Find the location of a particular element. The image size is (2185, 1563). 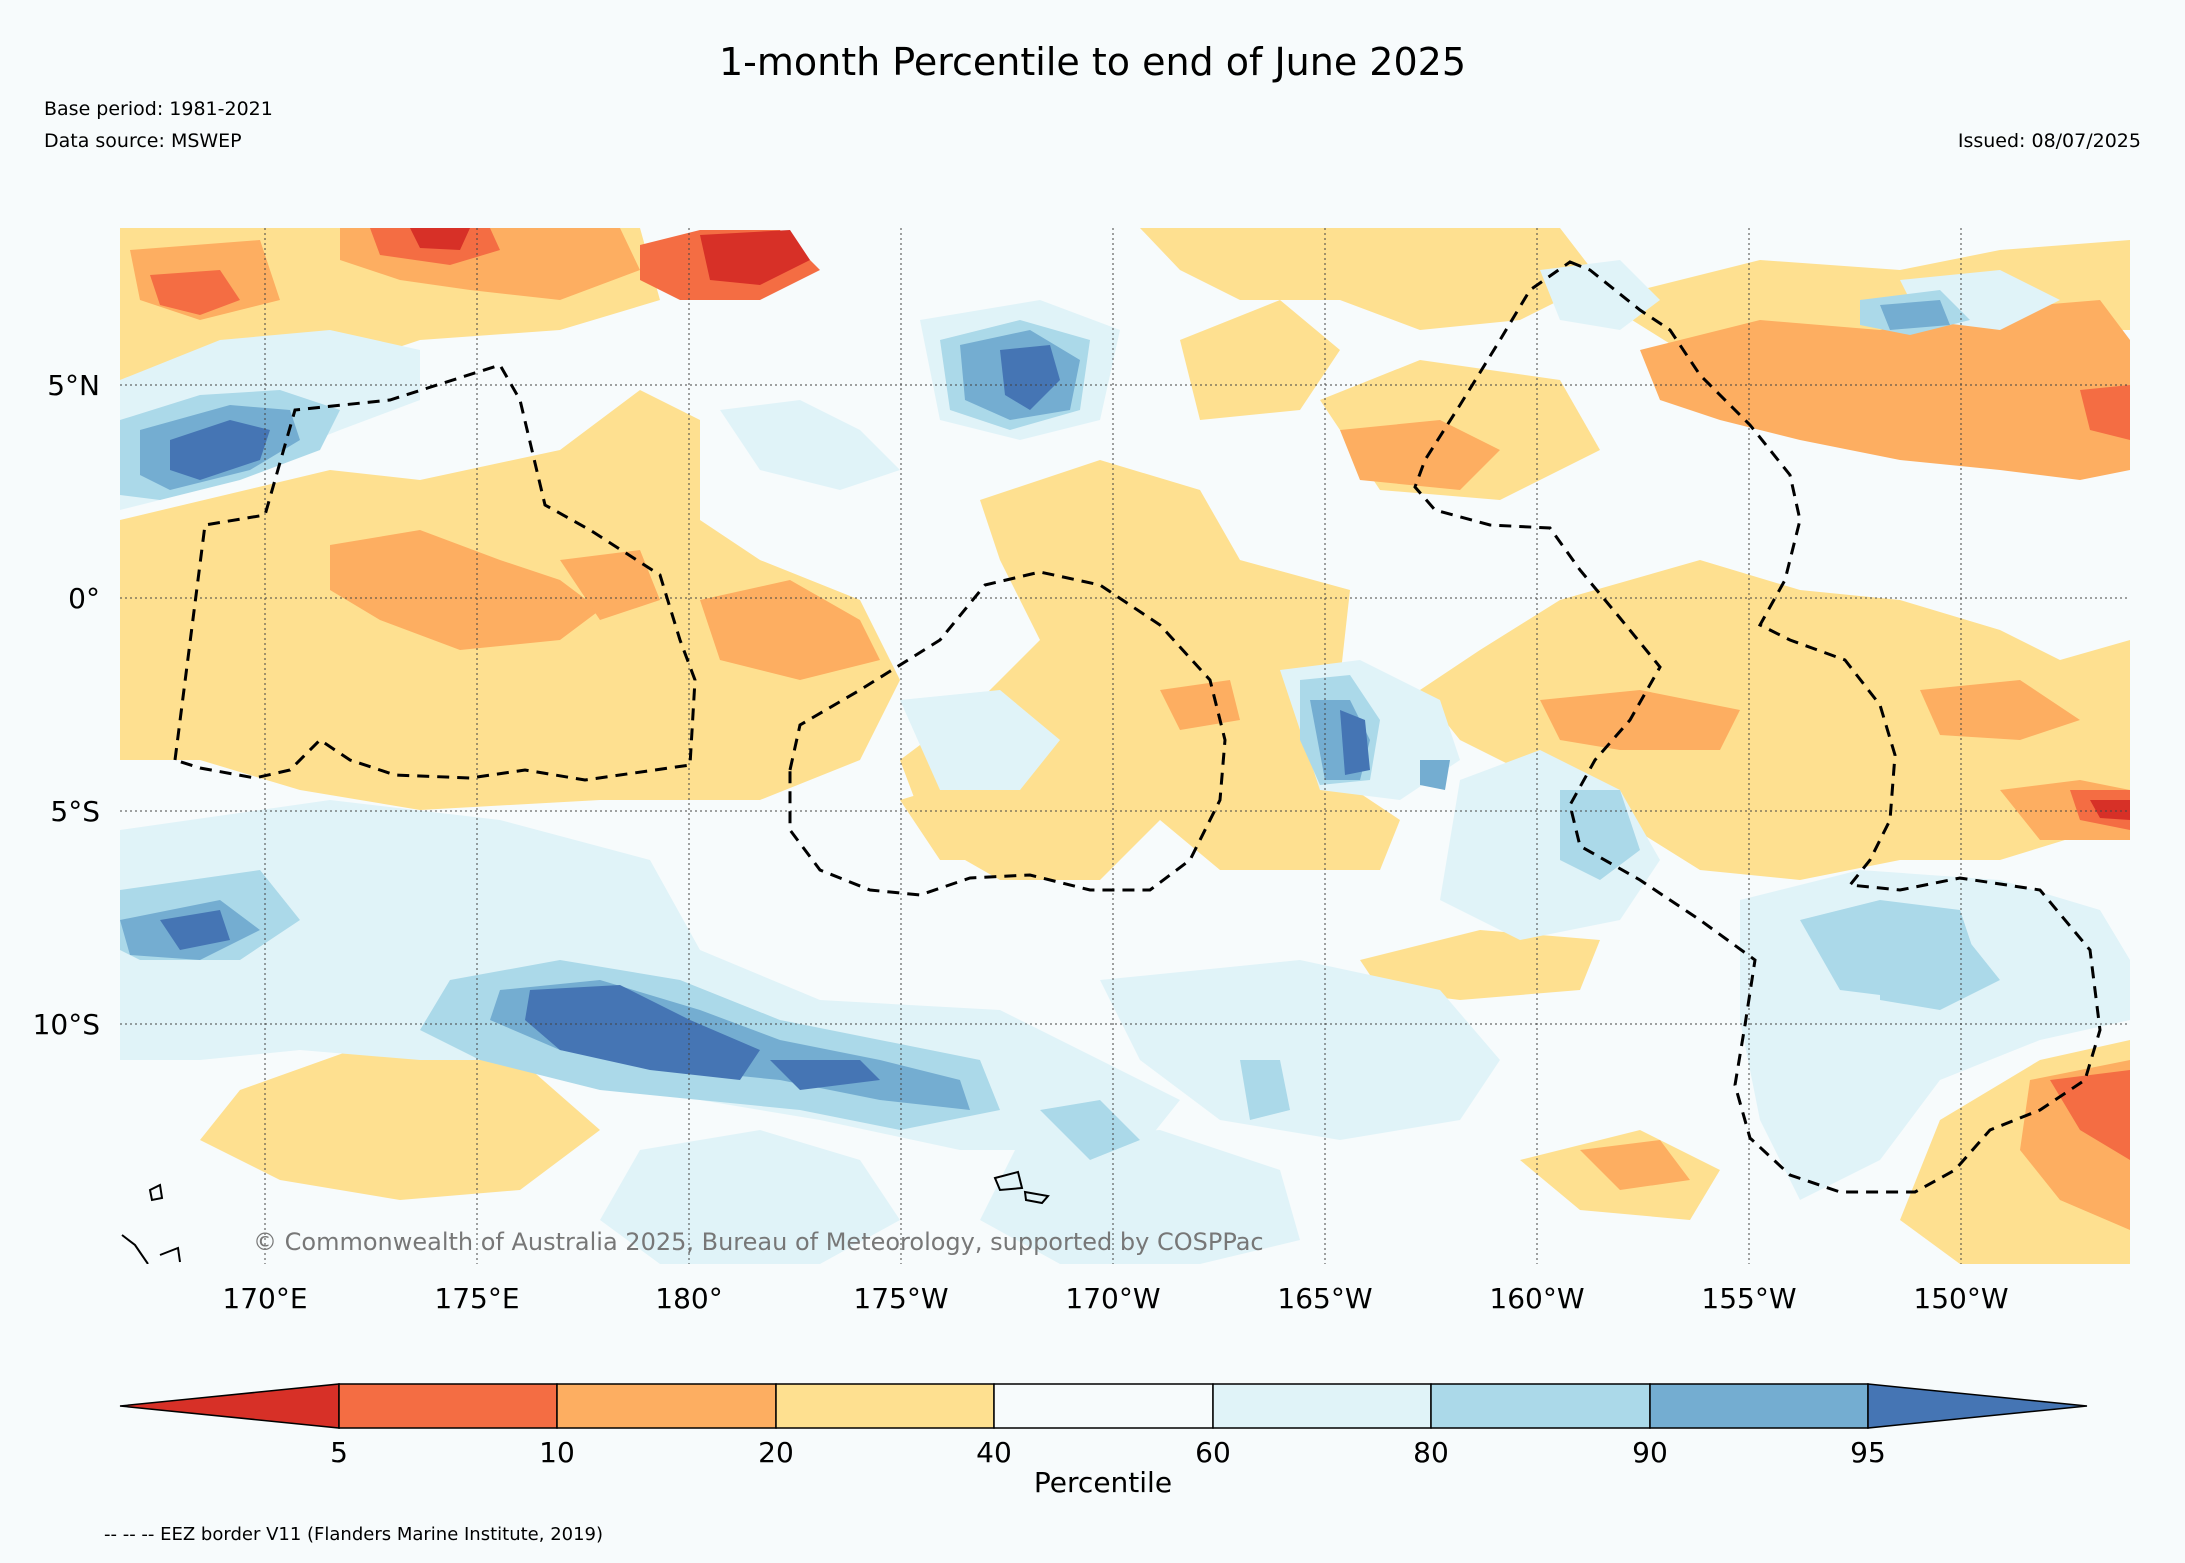

lat-tick-label: 0° is located at coordinates (84, 598).